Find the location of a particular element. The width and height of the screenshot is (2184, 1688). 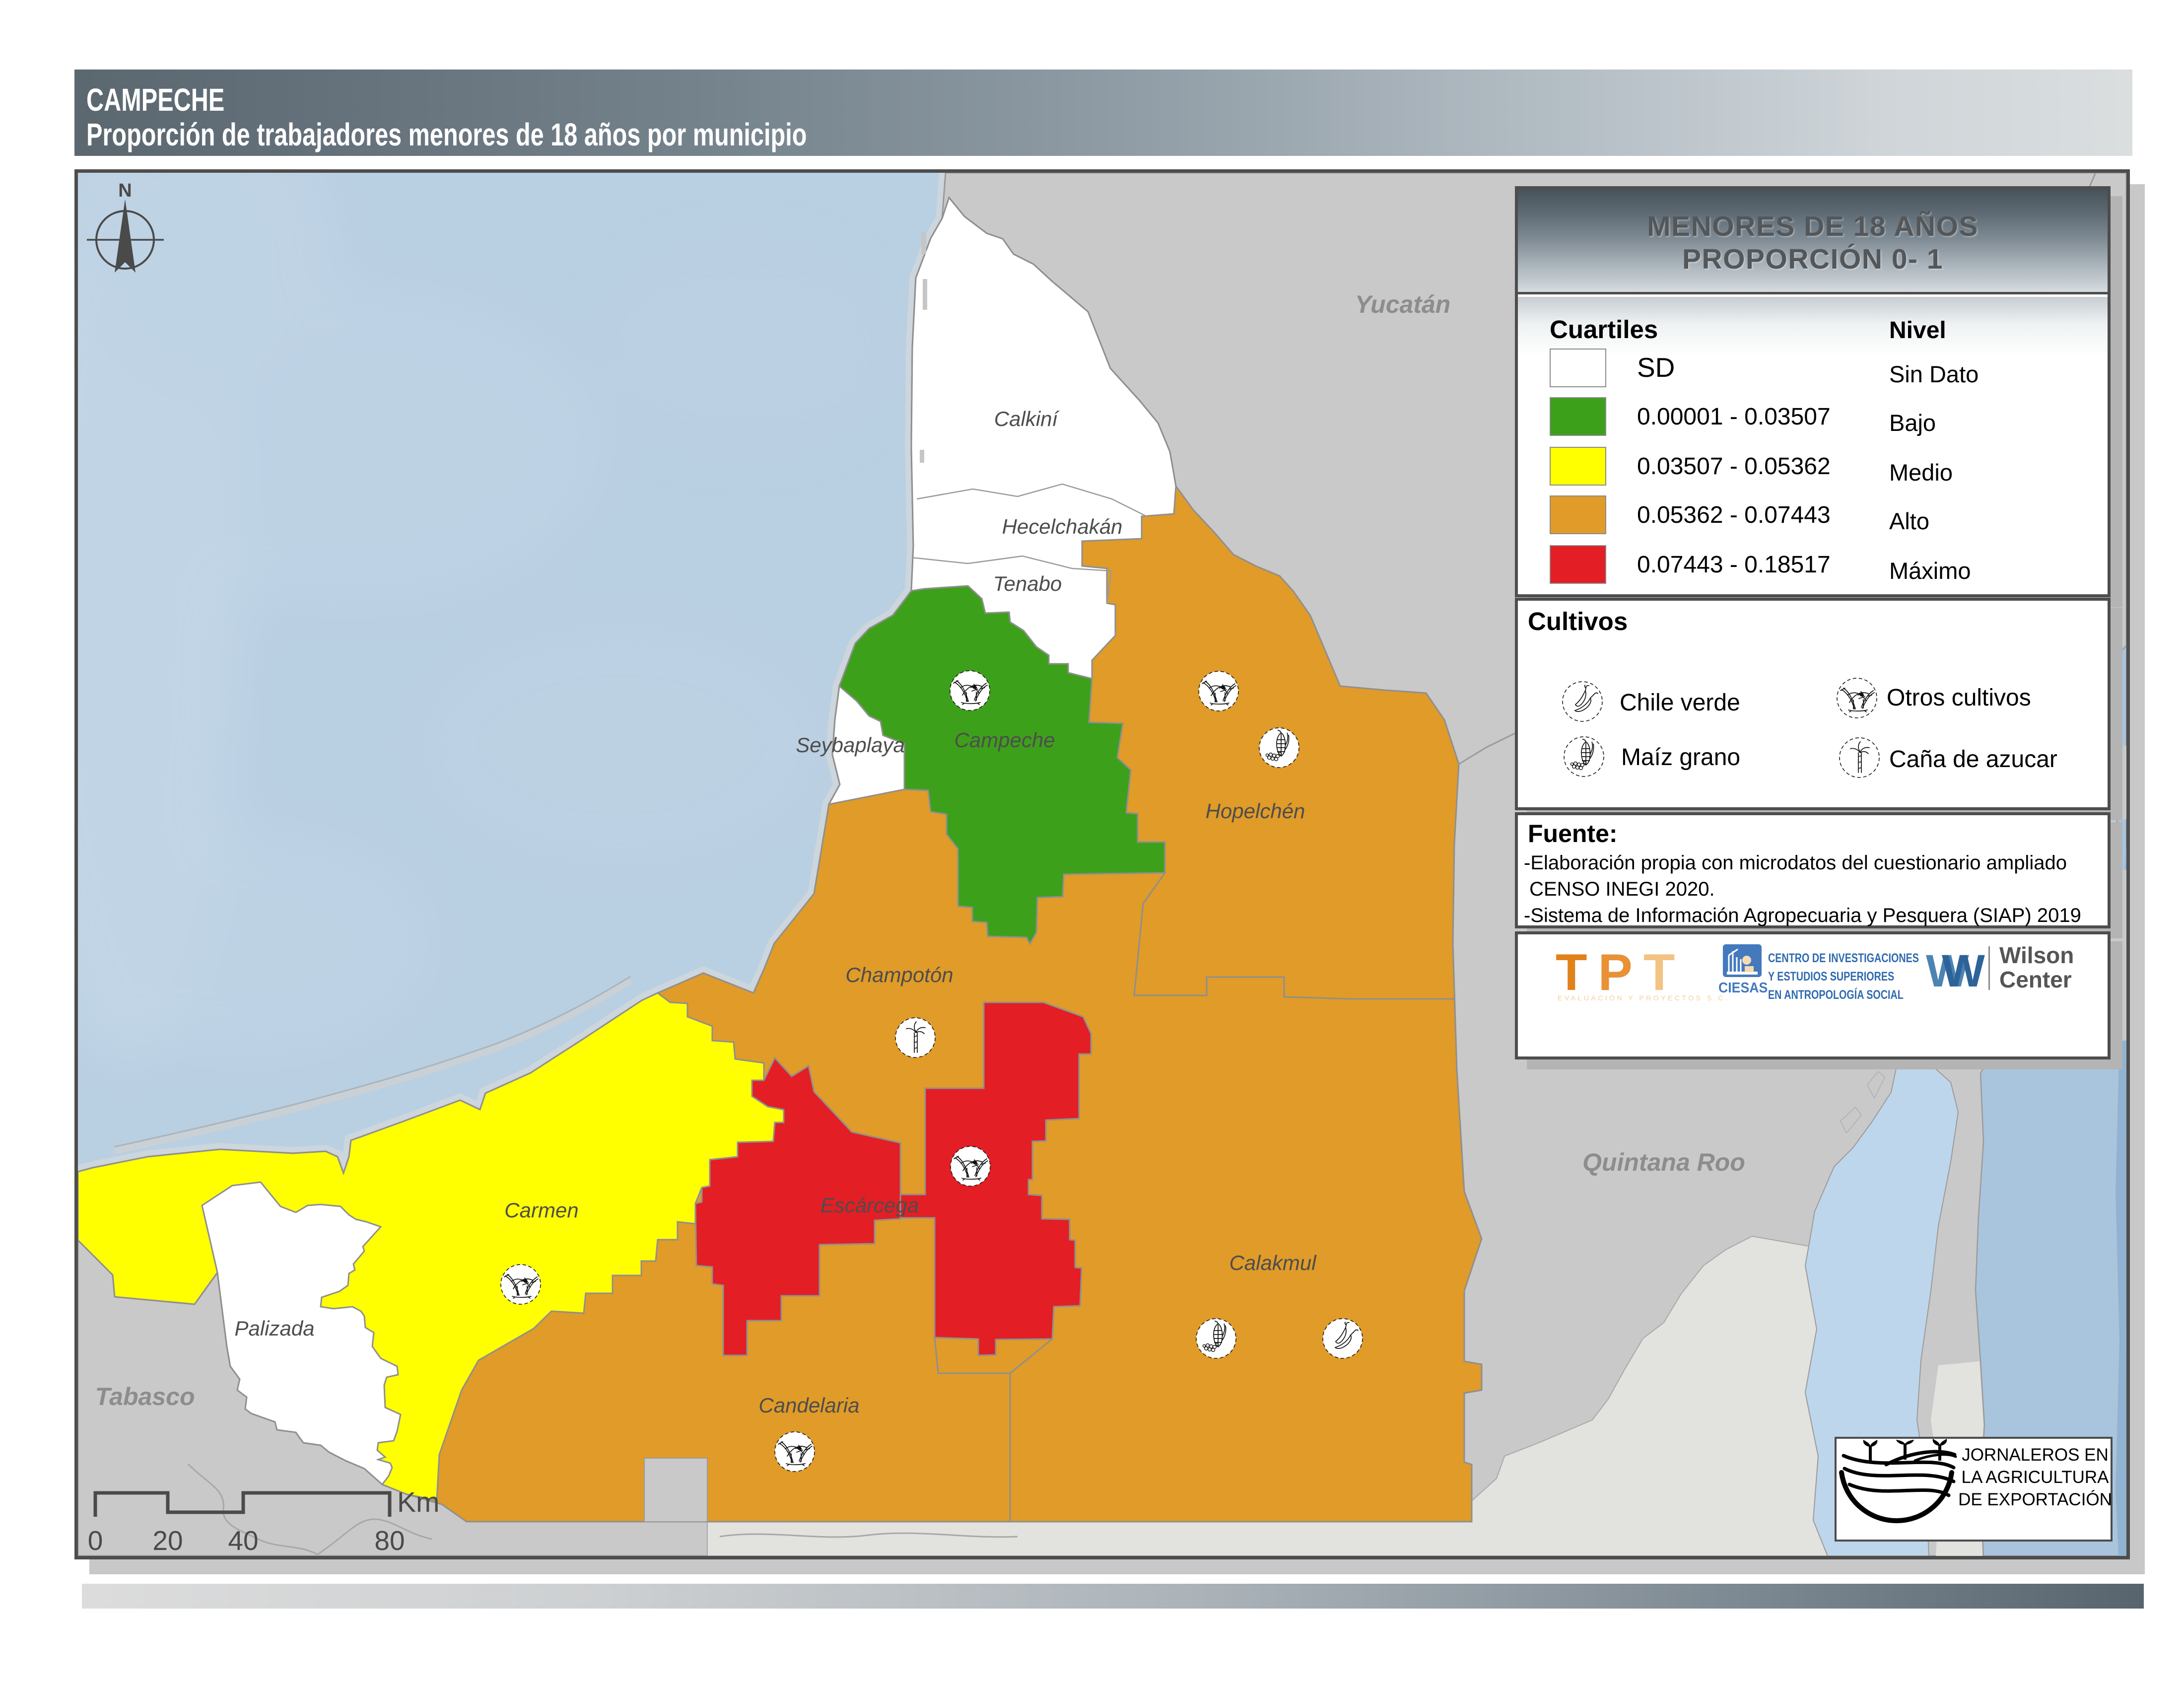

svg-text: 80 is located at coordinates (389, 1540).